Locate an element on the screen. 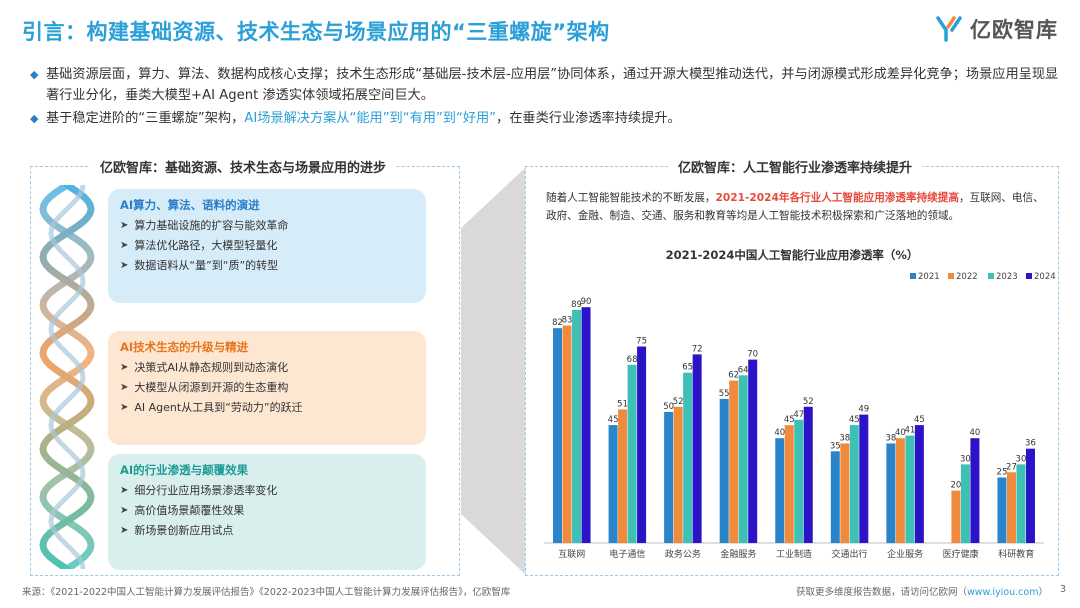 The width and height of the screenshot is (1080, 608). logo-text: 亿欧智库 is located at coordinates (1014, 30).